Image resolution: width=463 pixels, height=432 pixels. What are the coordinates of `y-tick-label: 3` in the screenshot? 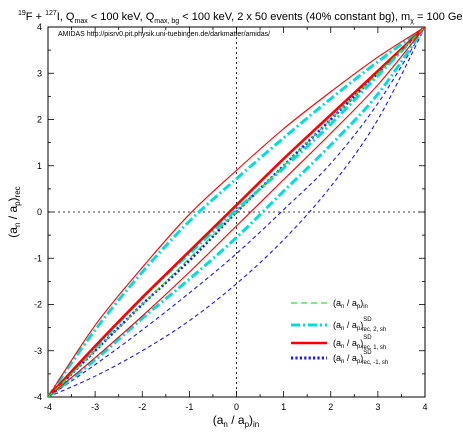 It's located at (39, 73).